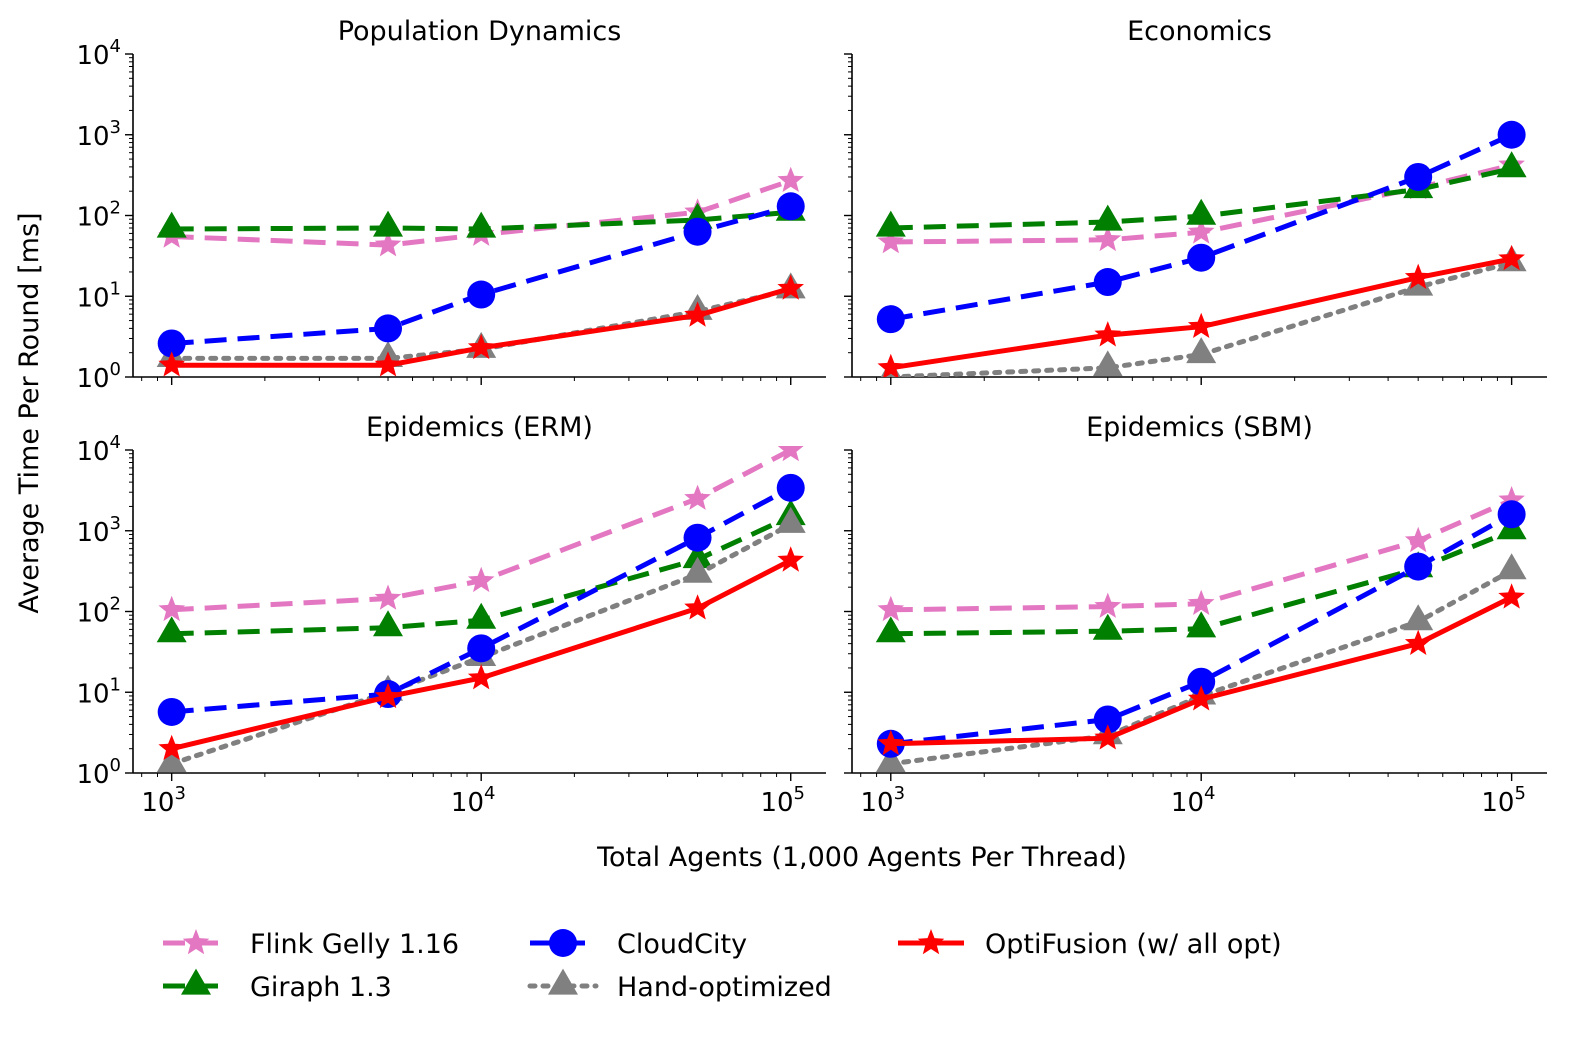 Image resolution: width=1578 pixels, height=1052 pixels. I want to click on y-tick-label: 10², so click(98, 611).